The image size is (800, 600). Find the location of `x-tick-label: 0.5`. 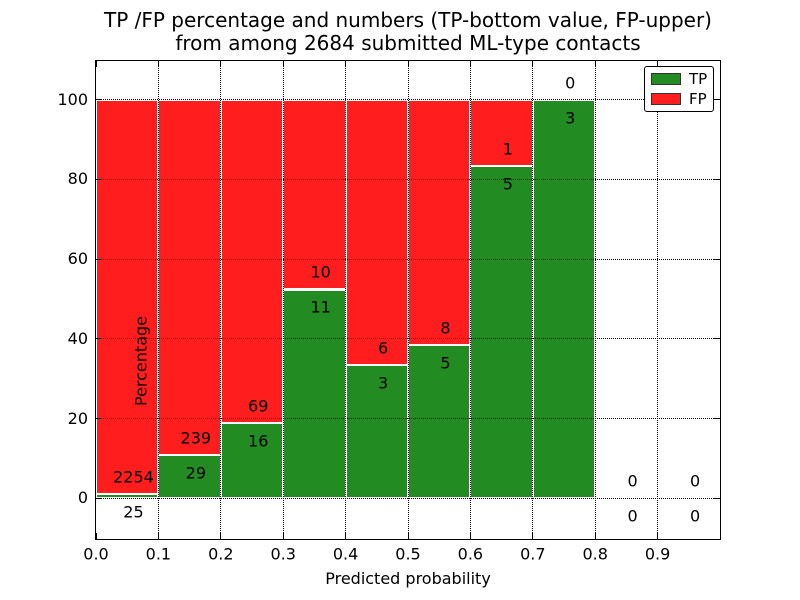

x-tick-label: 0.5 is located at coordinates (408, 554).